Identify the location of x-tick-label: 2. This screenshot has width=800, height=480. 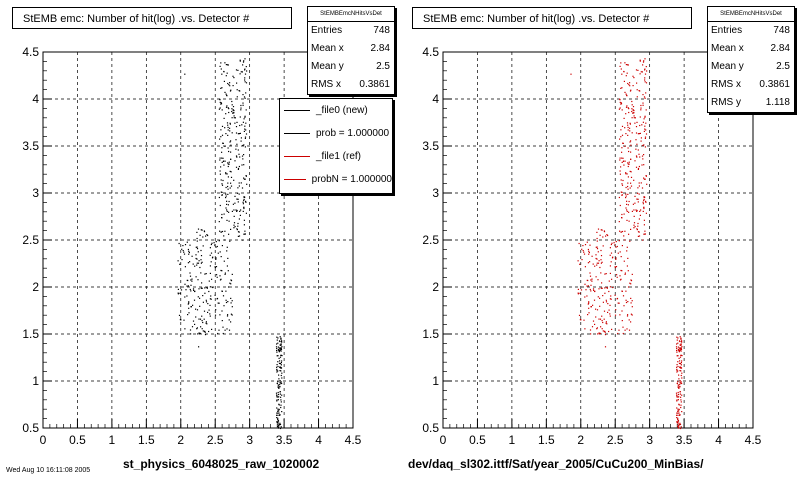
(180, 440).